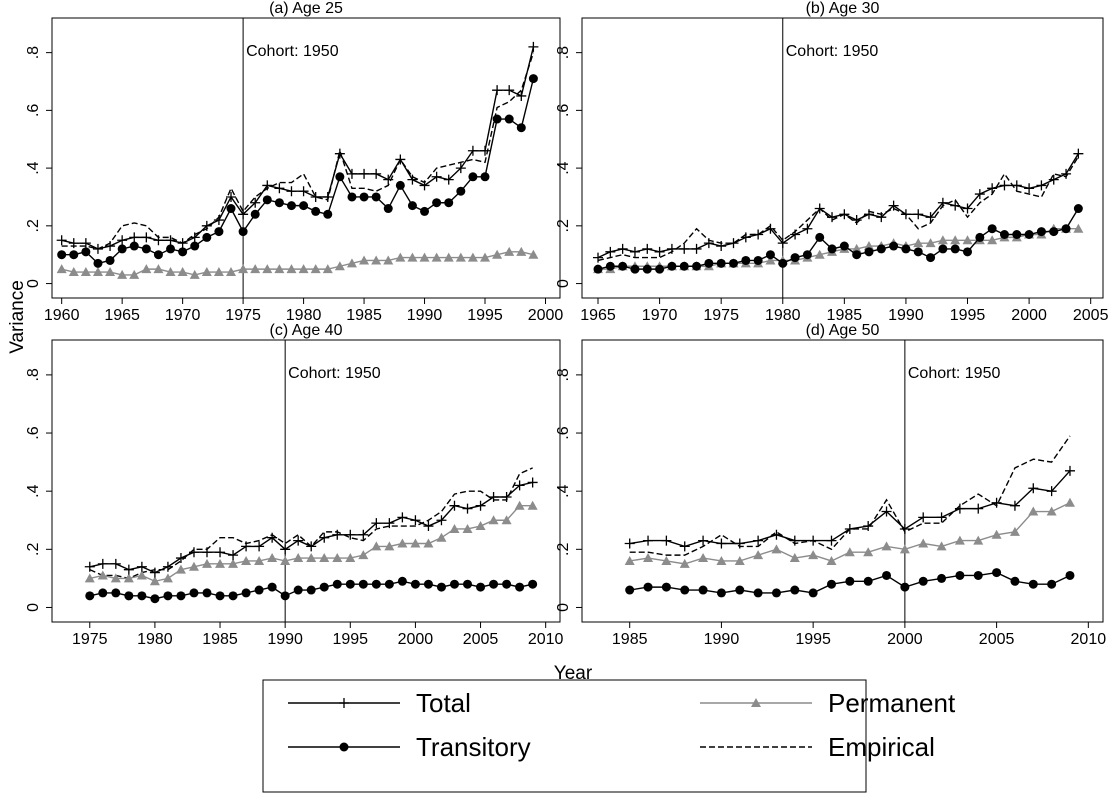  Describe the element at coordinates (832, 51) in the screenshot. I see `cohort-label: Cohort: 1950` at that location.